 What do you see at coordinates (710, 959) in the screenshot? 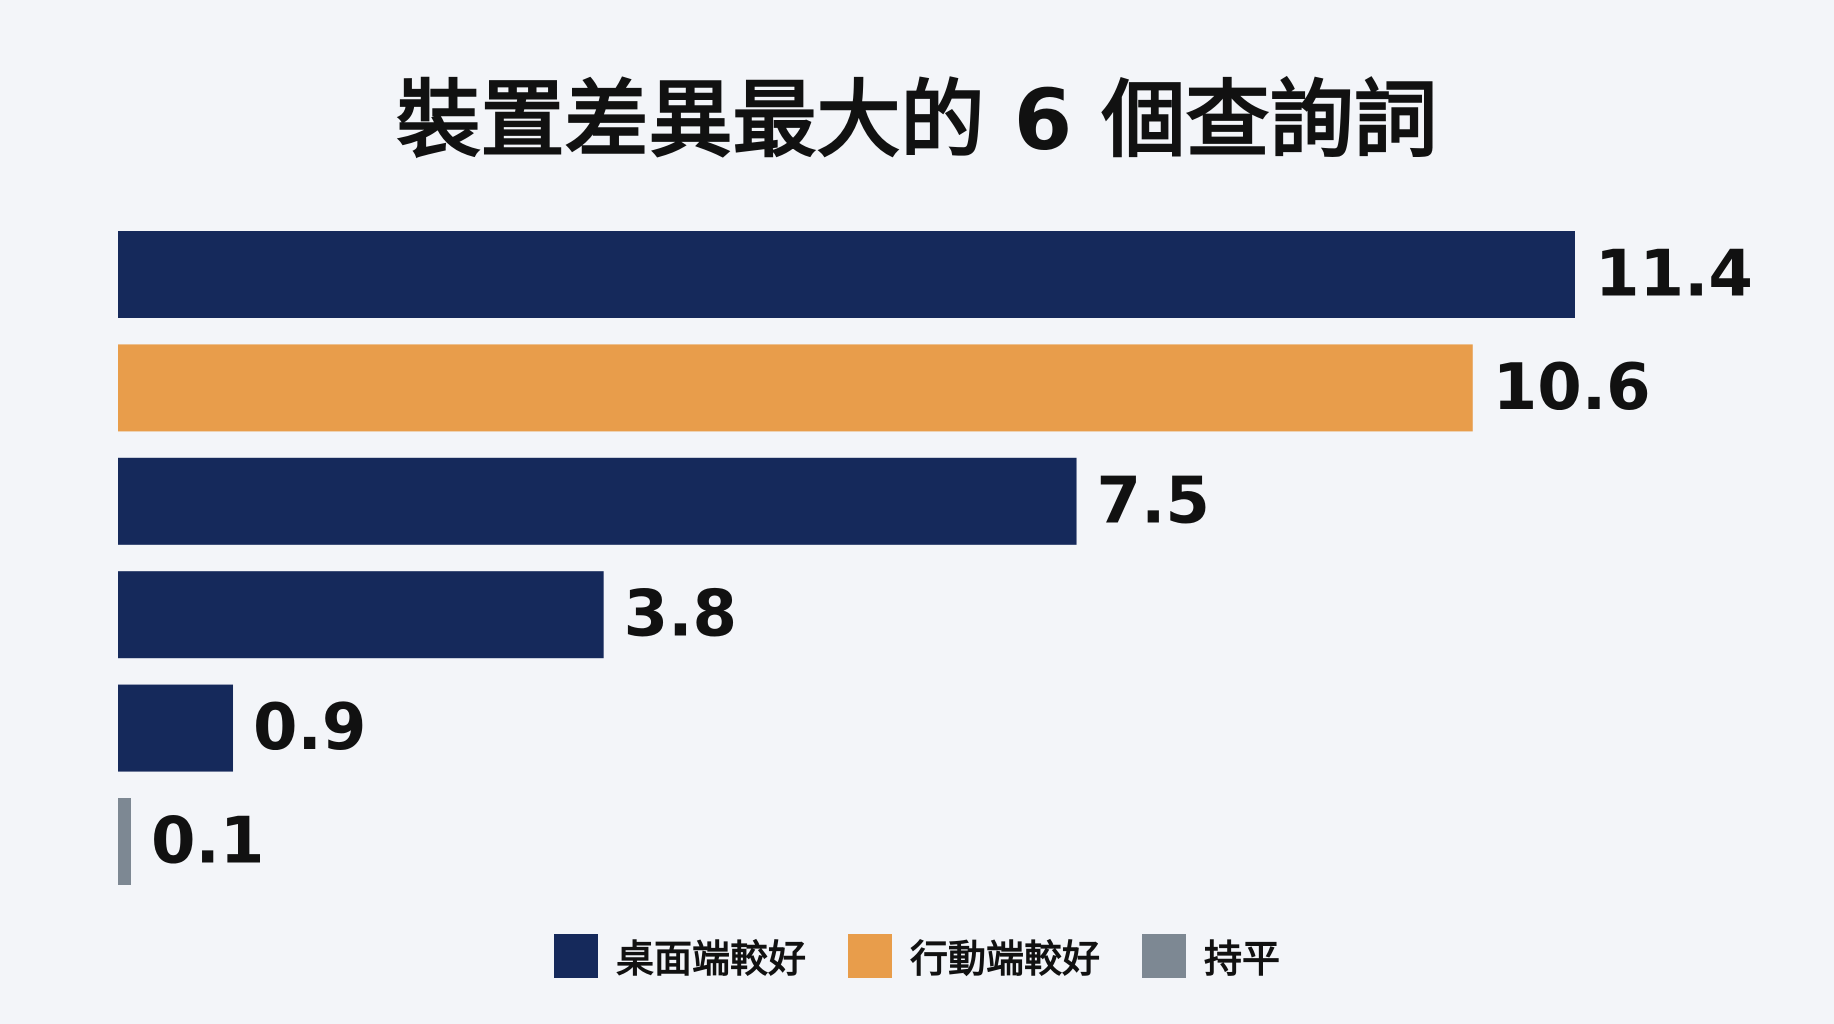
I see `legend-label-desktop: 桌面端較好` at bounding box center [710, 959].